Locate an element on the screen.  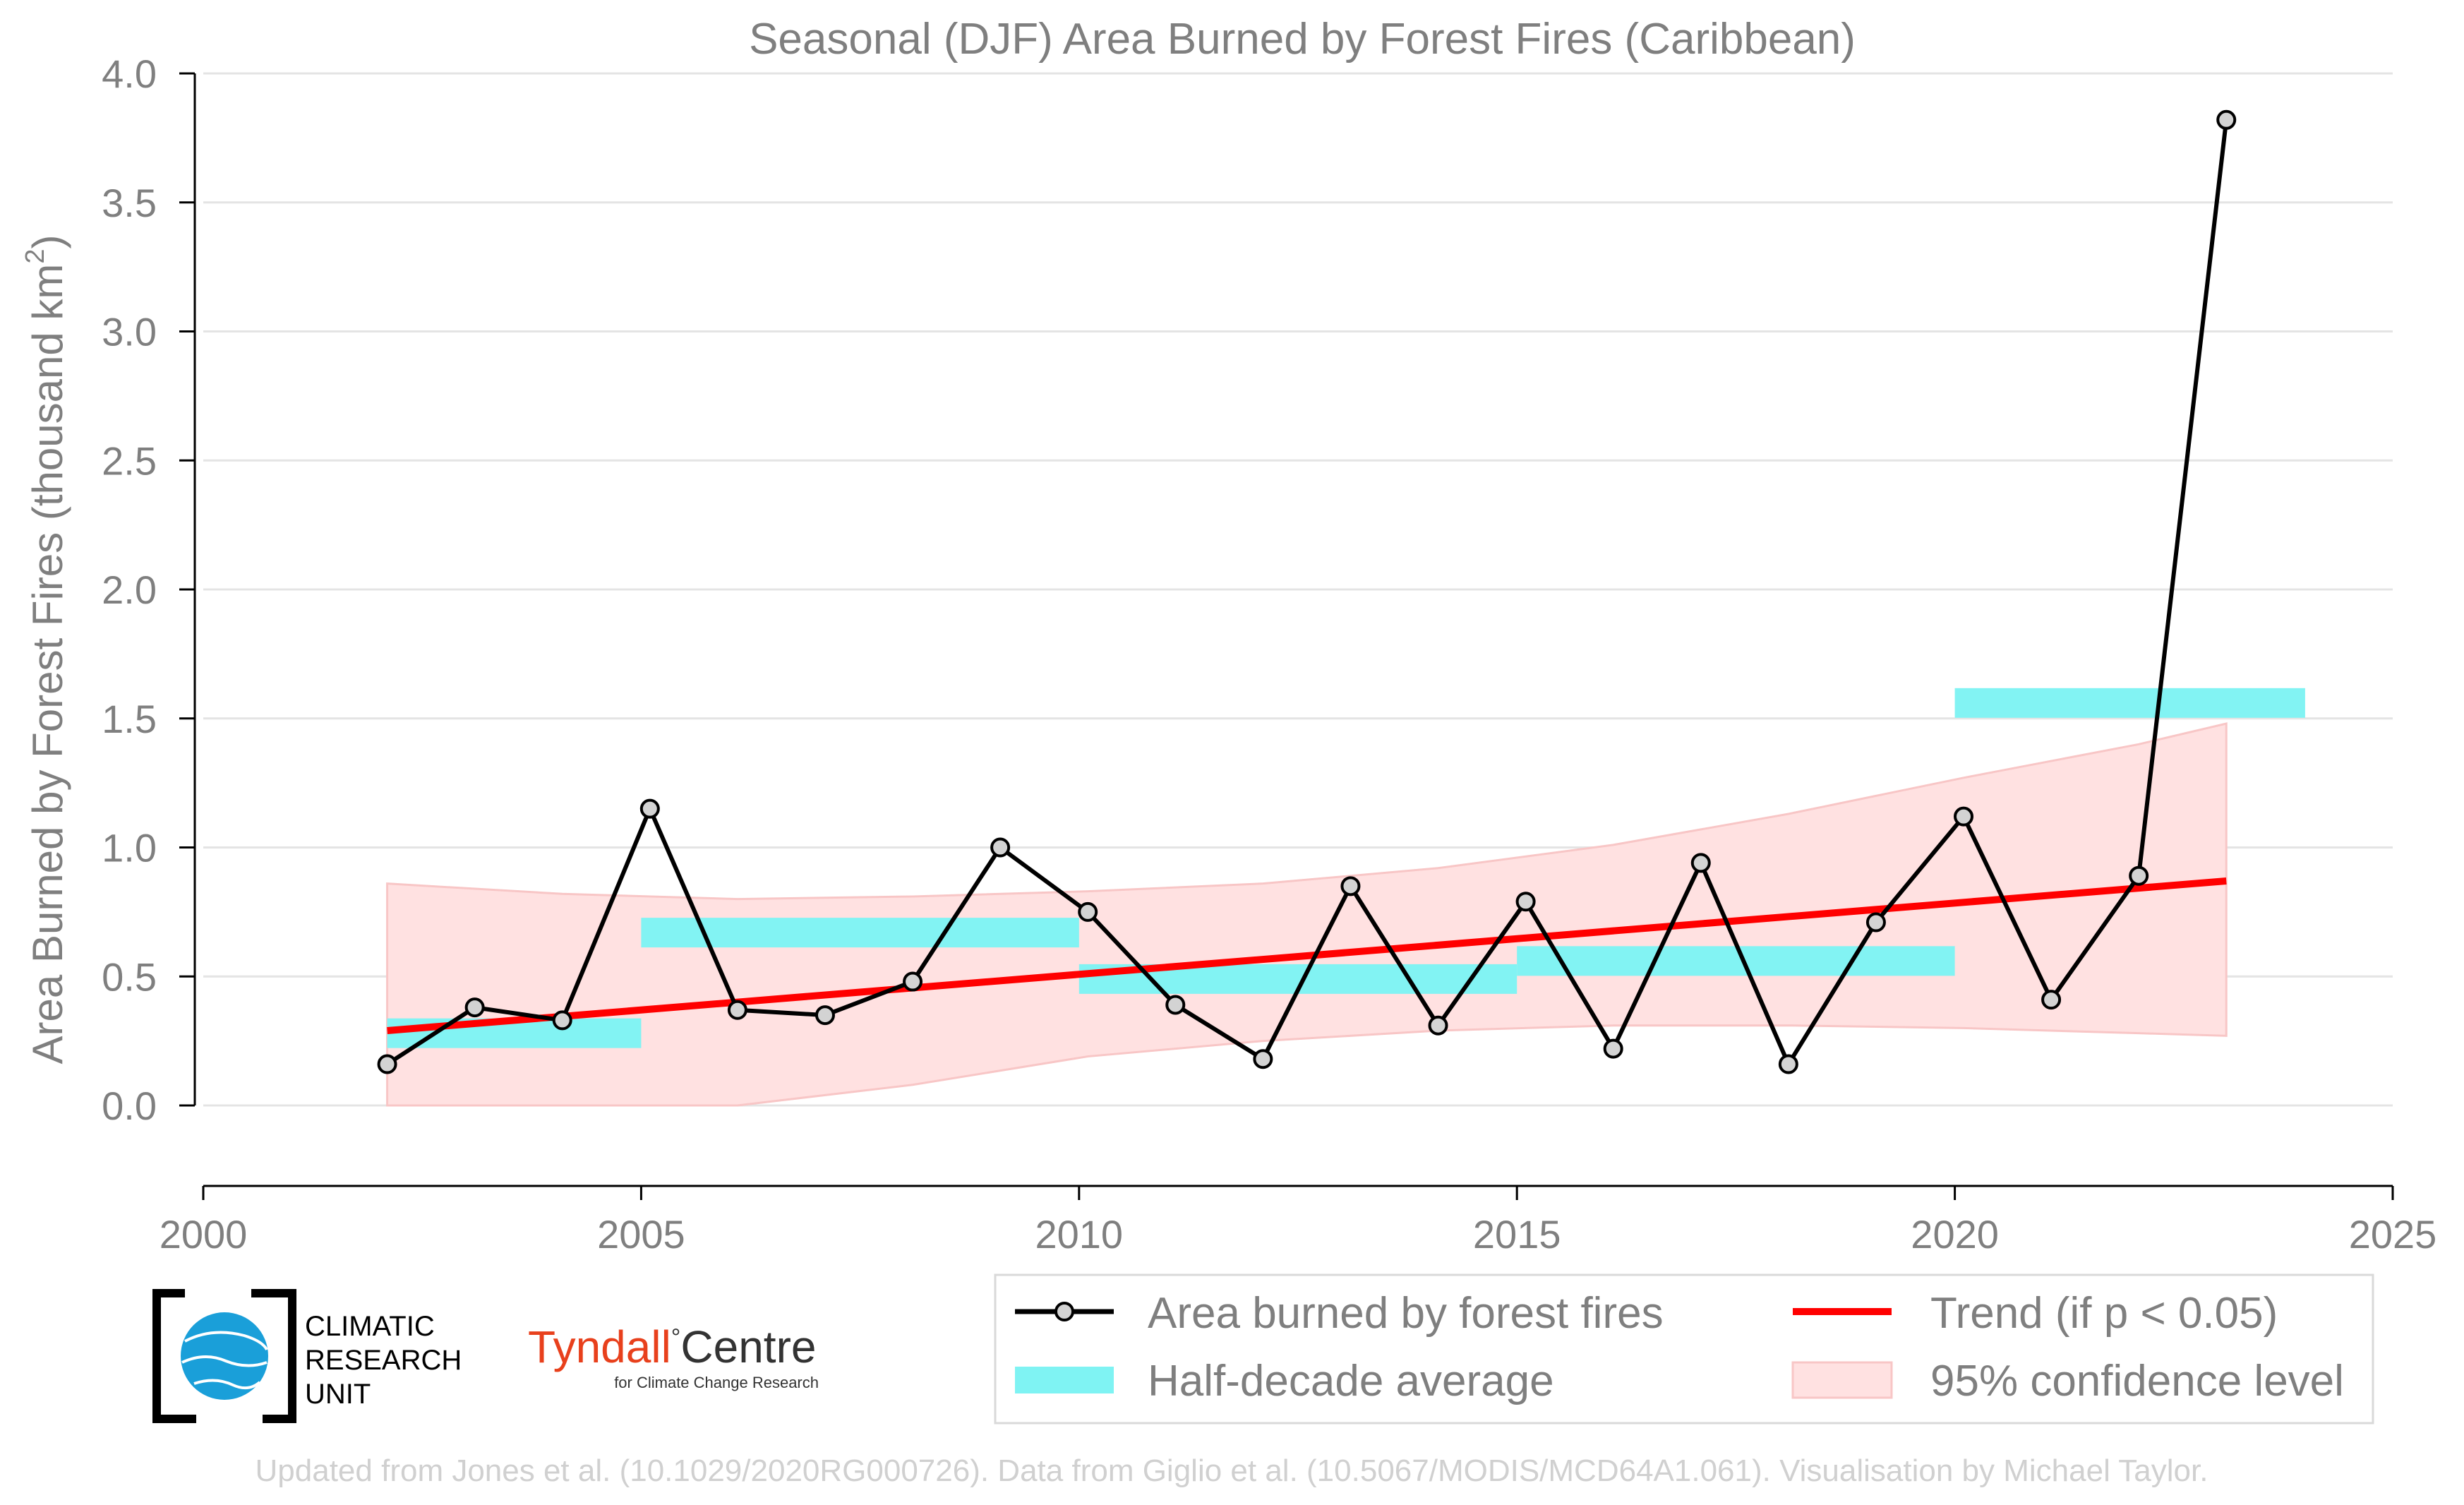
legend-box is located at coordinates (1684, 1349).